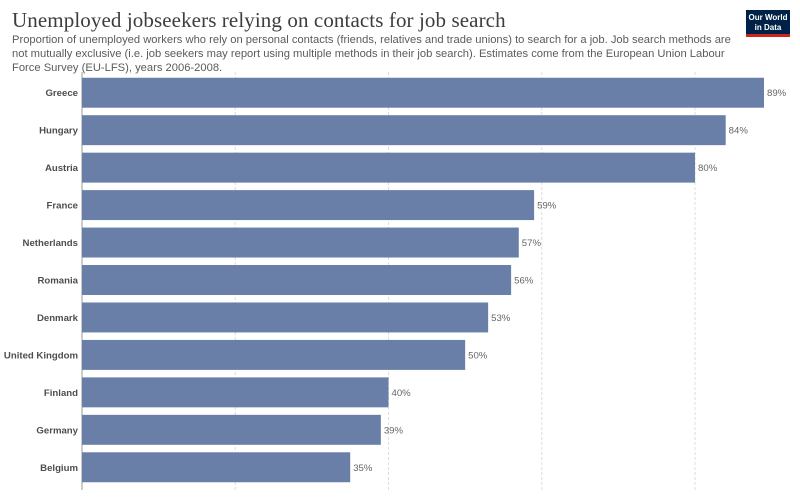  I want to click on category-label: Greece, so click(61, 93).